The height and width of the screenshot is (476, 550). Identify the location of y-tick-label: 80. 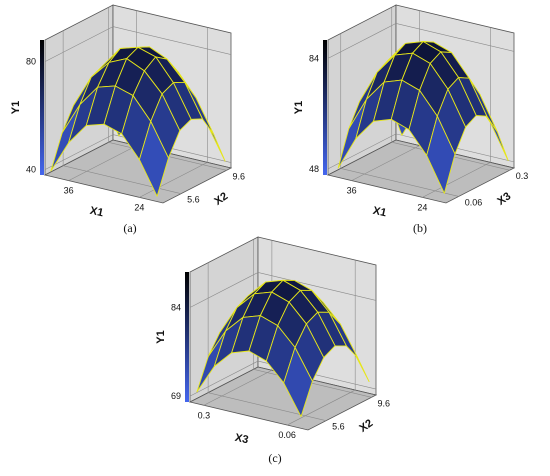
(31, 62).